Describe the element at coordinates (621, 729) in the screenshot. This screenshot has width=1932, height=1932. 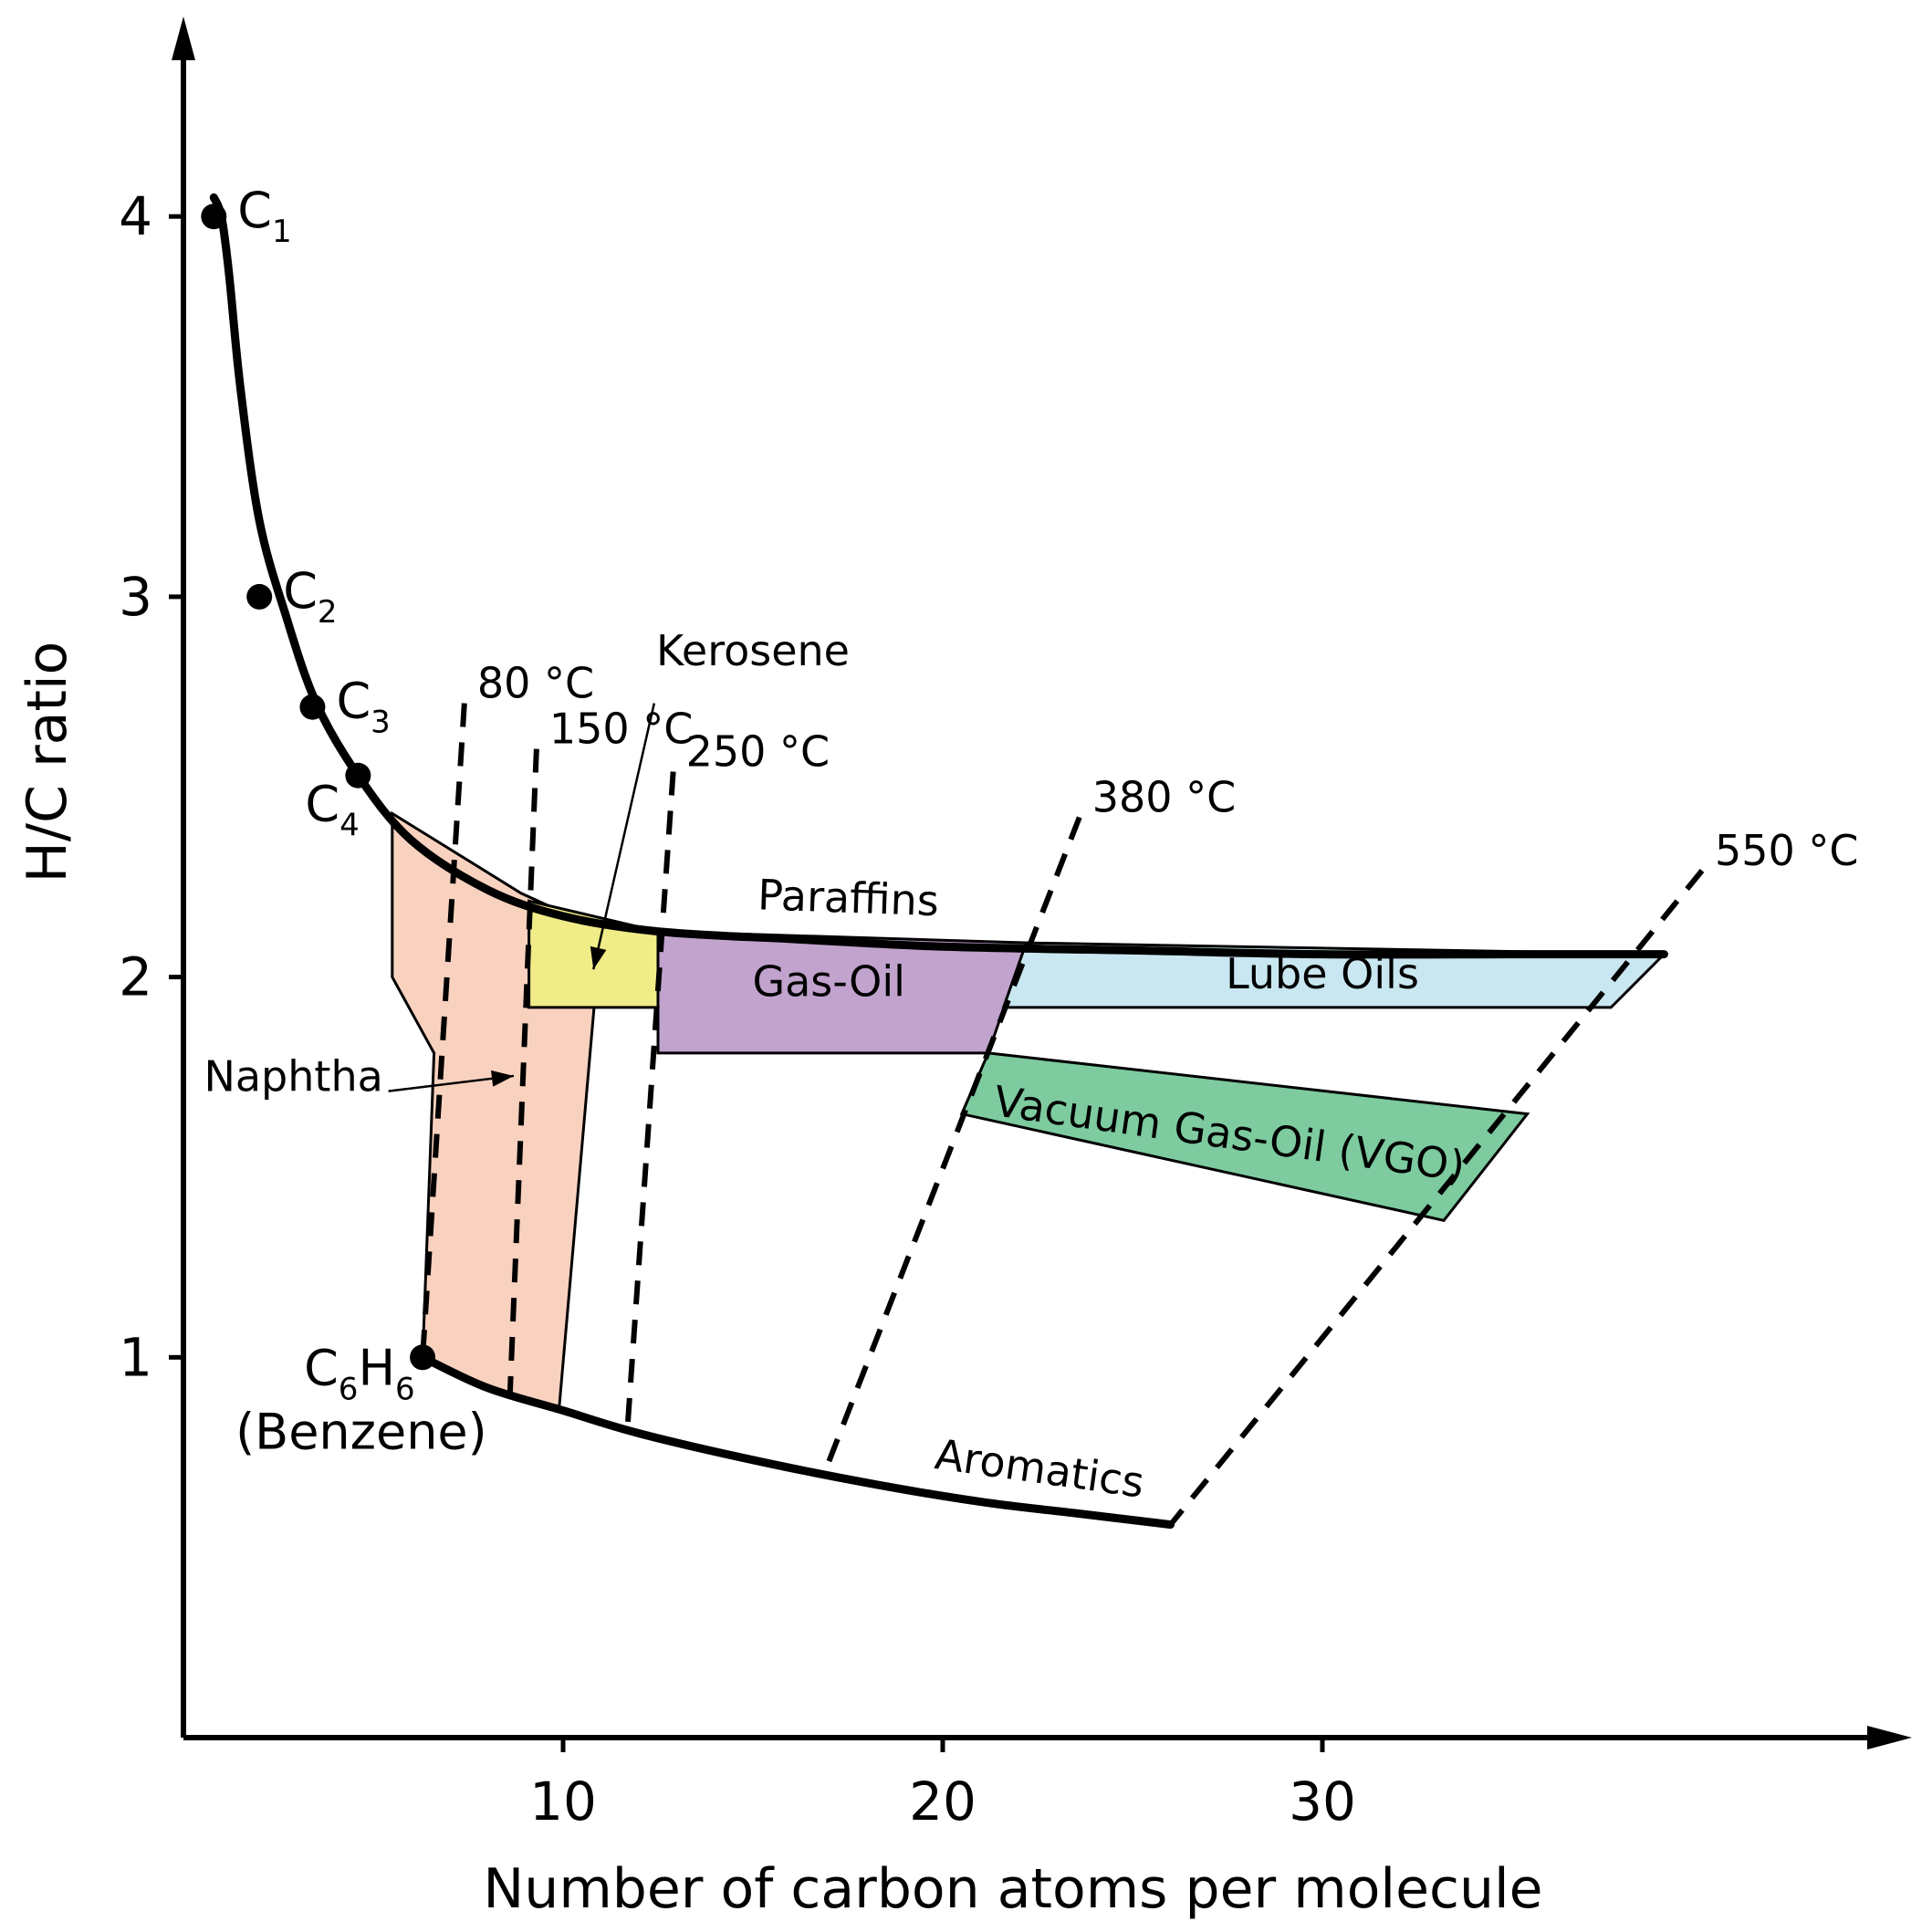
I see `bp-label-150-c: 150 °C` at that location.